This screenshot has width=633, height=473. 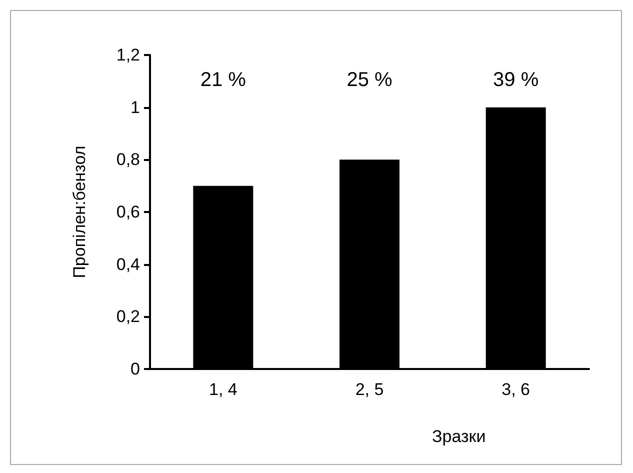 I want to click on y-tick-label: 0,6, so click(x=128, y=212).